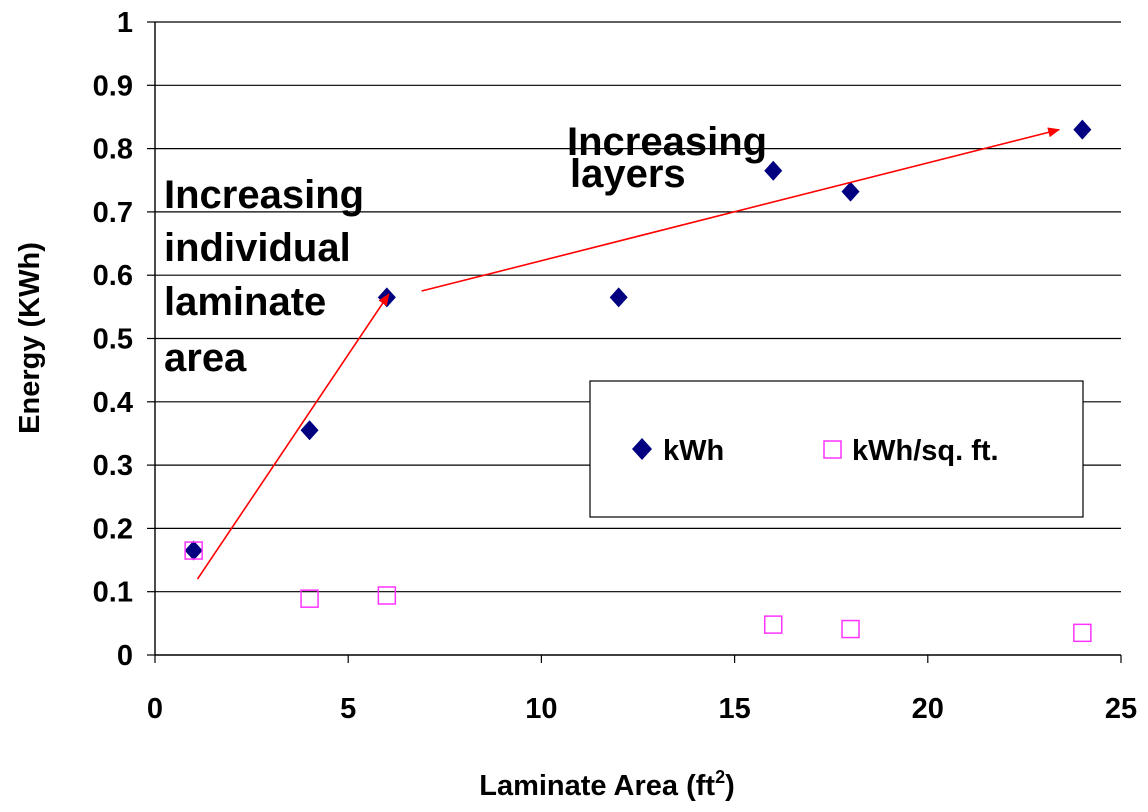  I want to click on legend-kwh-per-sqft-marker, so click(832, 449).